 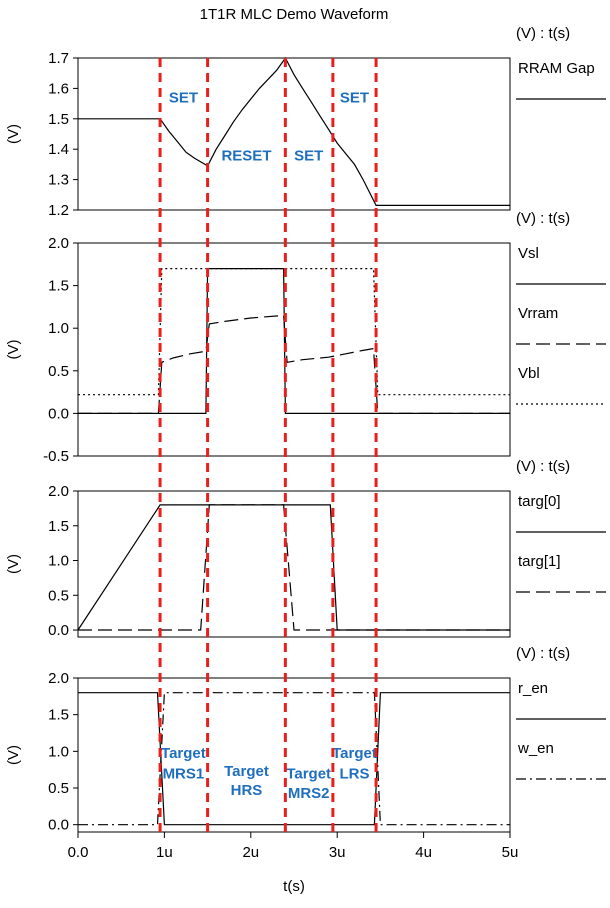 What do you see at coordinates (309, 793) in the screenshot?
I see `annotation-label: MRS2` at bounding box center [309, 793].